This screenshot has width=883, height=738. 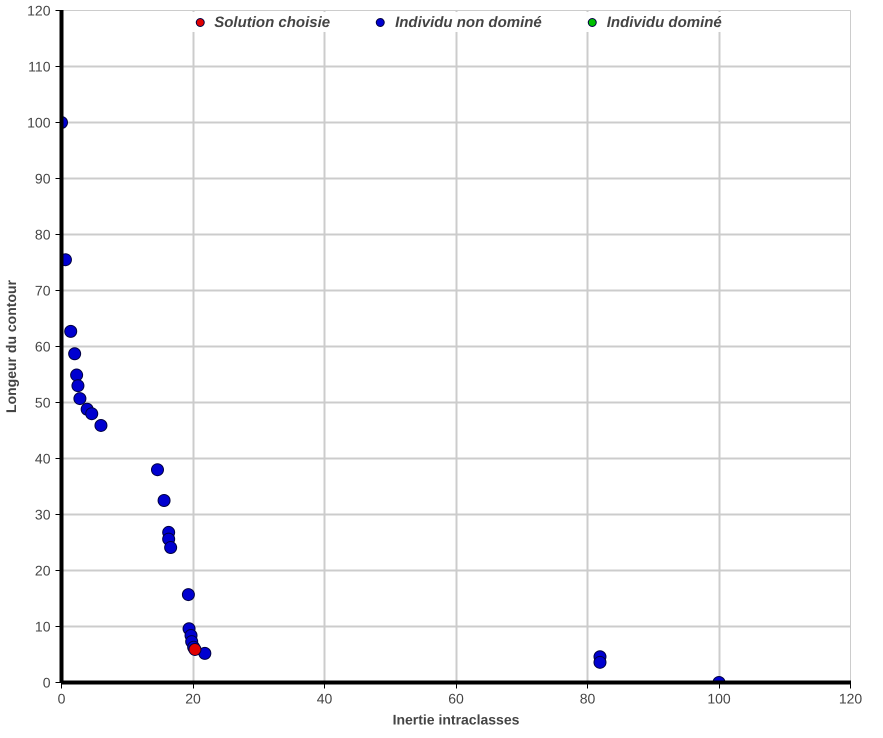 I want to click on legend-label: Individu dominé, so click(x=664, y=22).